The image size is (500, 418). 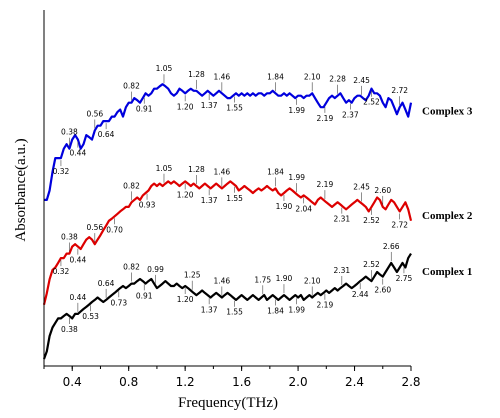 I want to click on x-tick-label: 1.6, so click(x=241, y=382).